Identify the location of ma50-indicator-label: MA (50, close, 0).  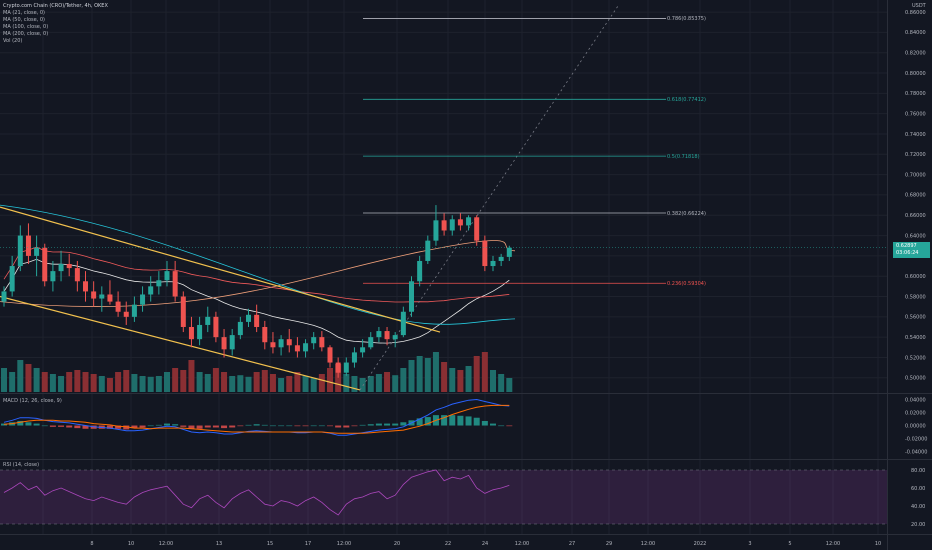
(24, 20).